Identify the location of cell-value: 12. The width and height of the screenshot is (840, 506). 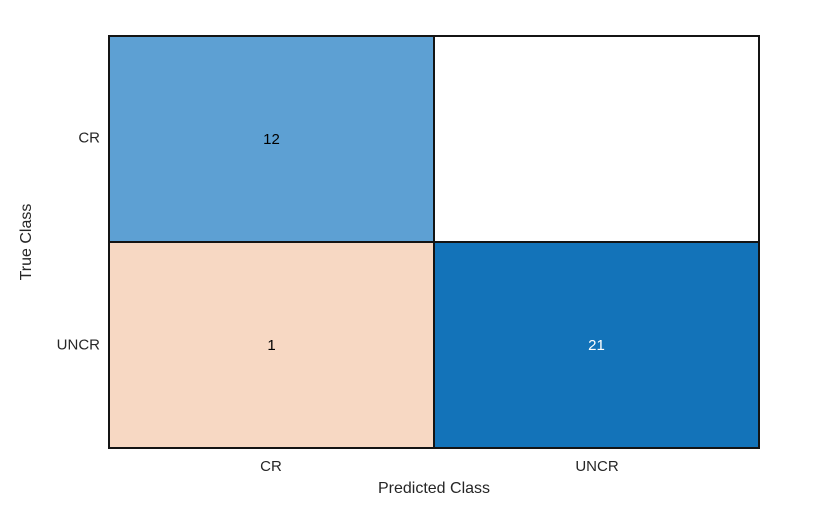
(271, 139).